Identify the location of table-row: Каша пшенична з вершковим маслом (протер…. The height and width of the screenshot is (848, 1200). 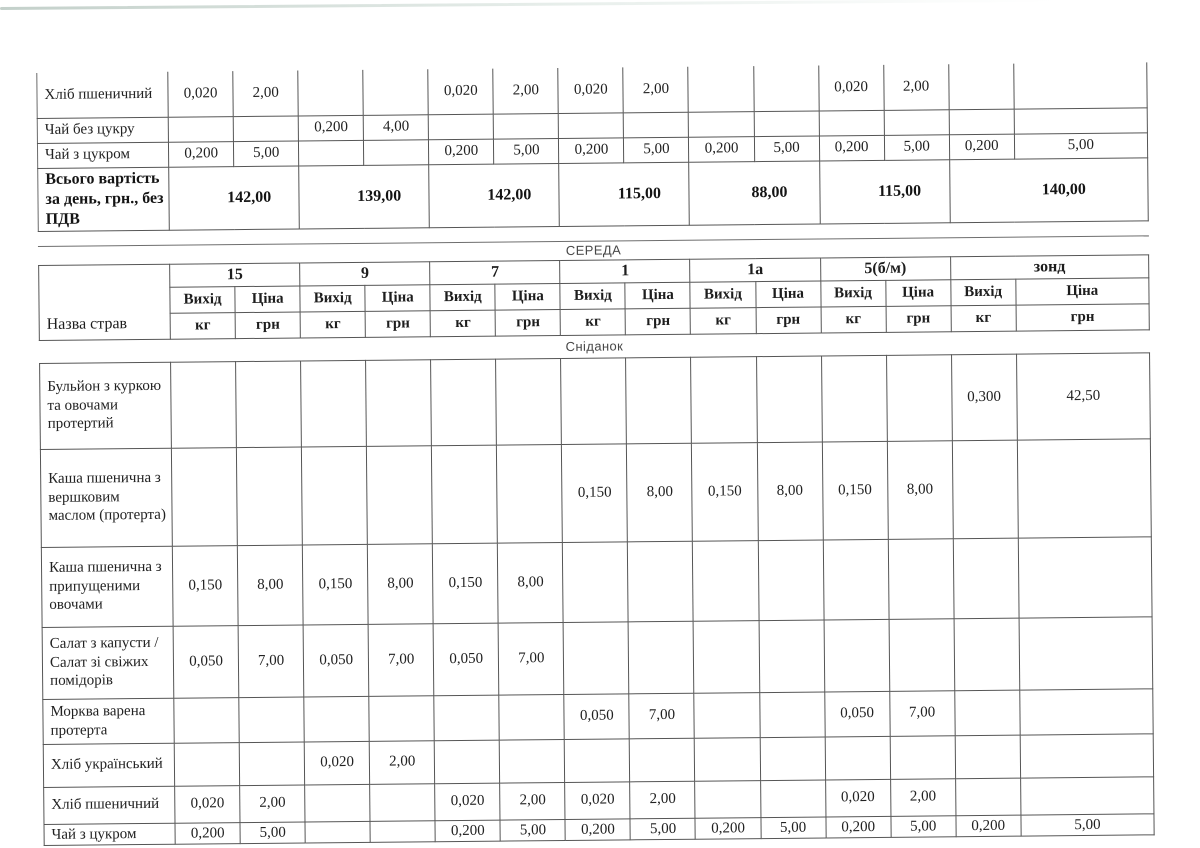
(596, 492).